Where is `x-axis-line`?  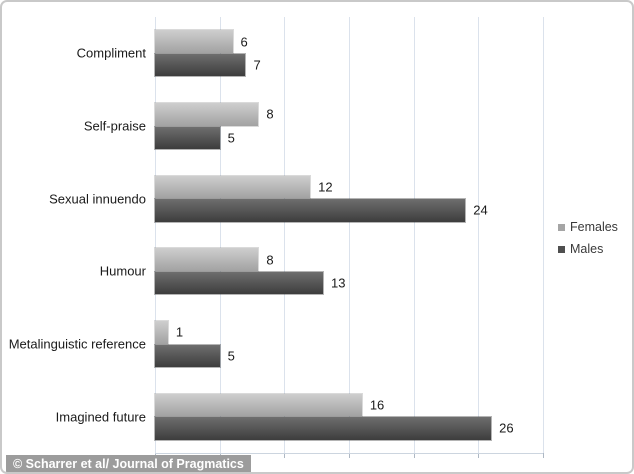 x-axis-line is located at coordinates (349, 453).